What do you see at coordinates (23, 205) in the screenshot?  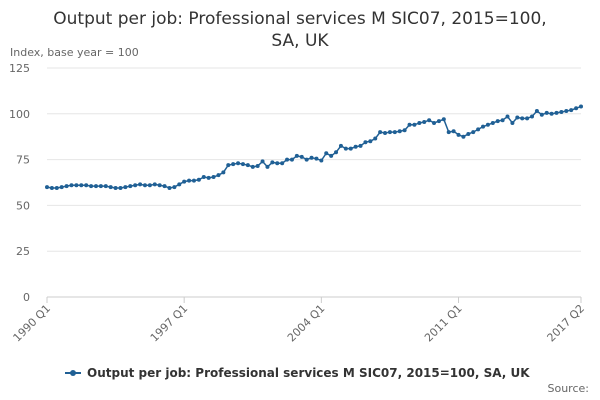 I see `y-tick-label: 50` at bounding box center [23, 205].